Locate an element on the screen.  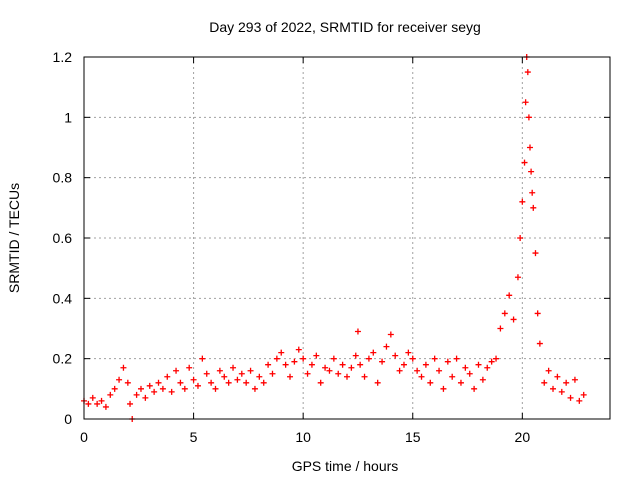
y-tick-label: 0.8 is located at coordinates (63, 178).